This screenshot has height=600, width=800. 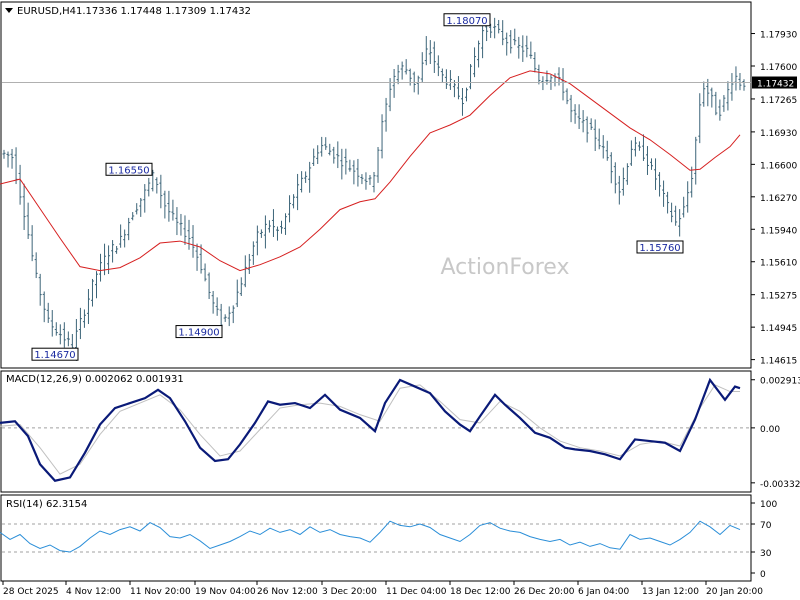 I want to click on rsi-panel-frame, so click(x=376, y=538).